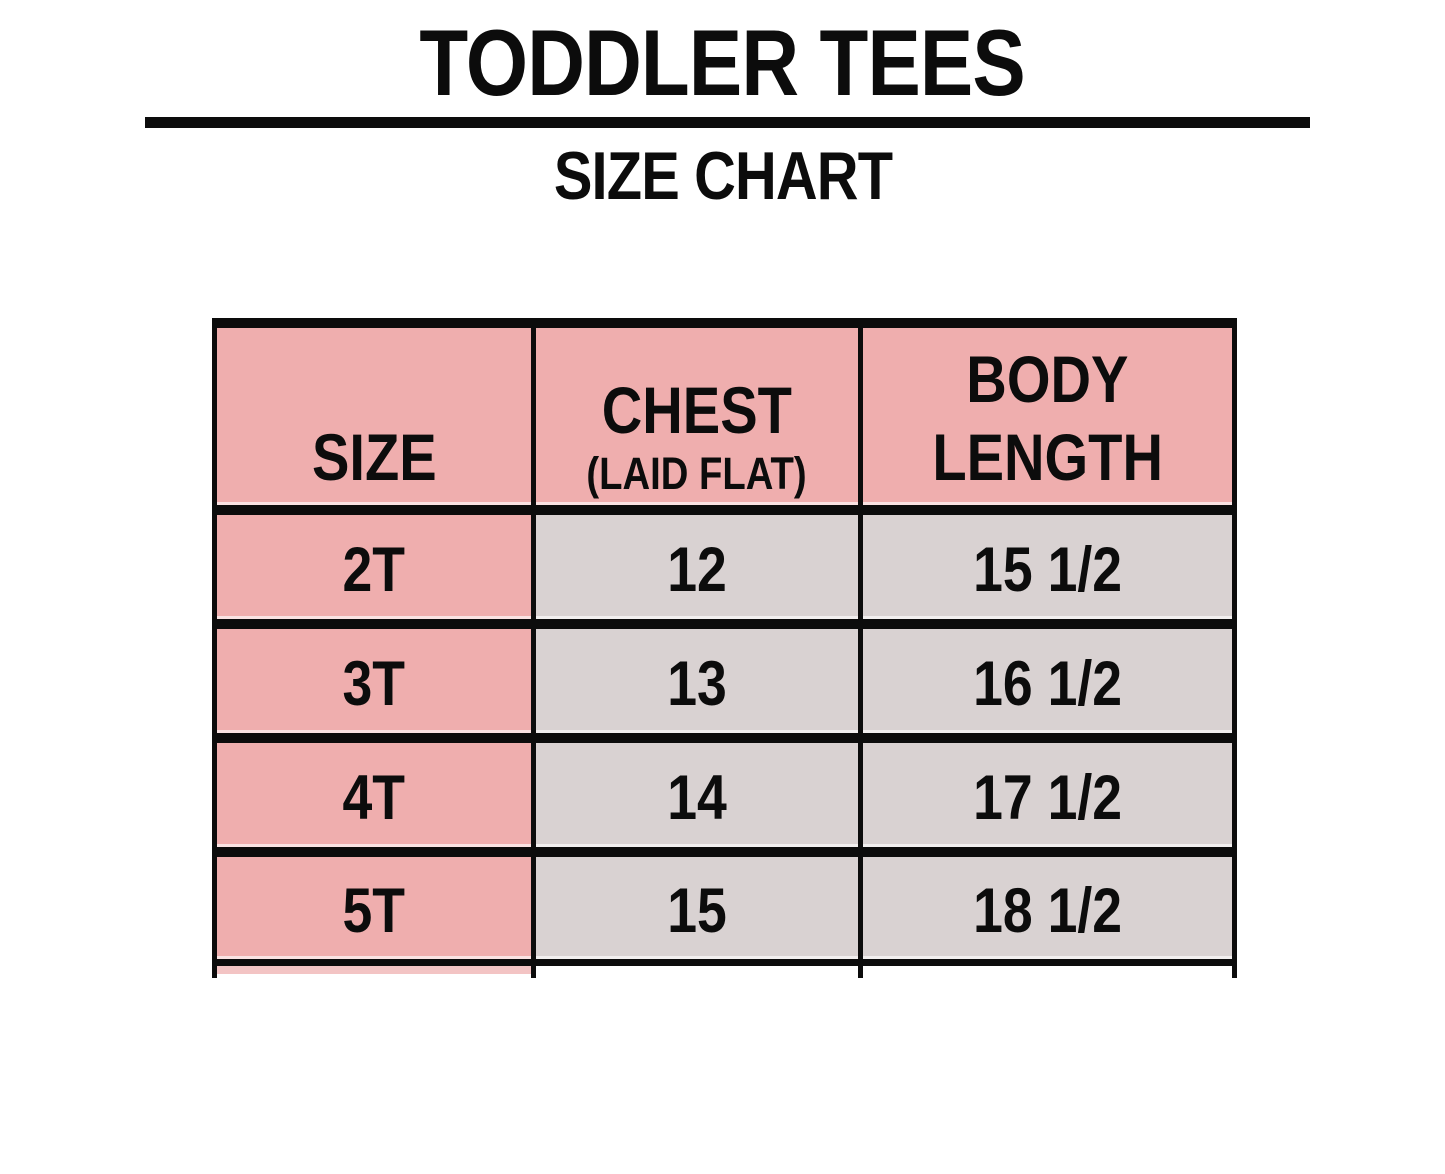 This screenshot has width=1445, height=1174. Describe the element at coordinates (724, 973) in the screenshot. I see `cropped-next-row-sliver` at that location.